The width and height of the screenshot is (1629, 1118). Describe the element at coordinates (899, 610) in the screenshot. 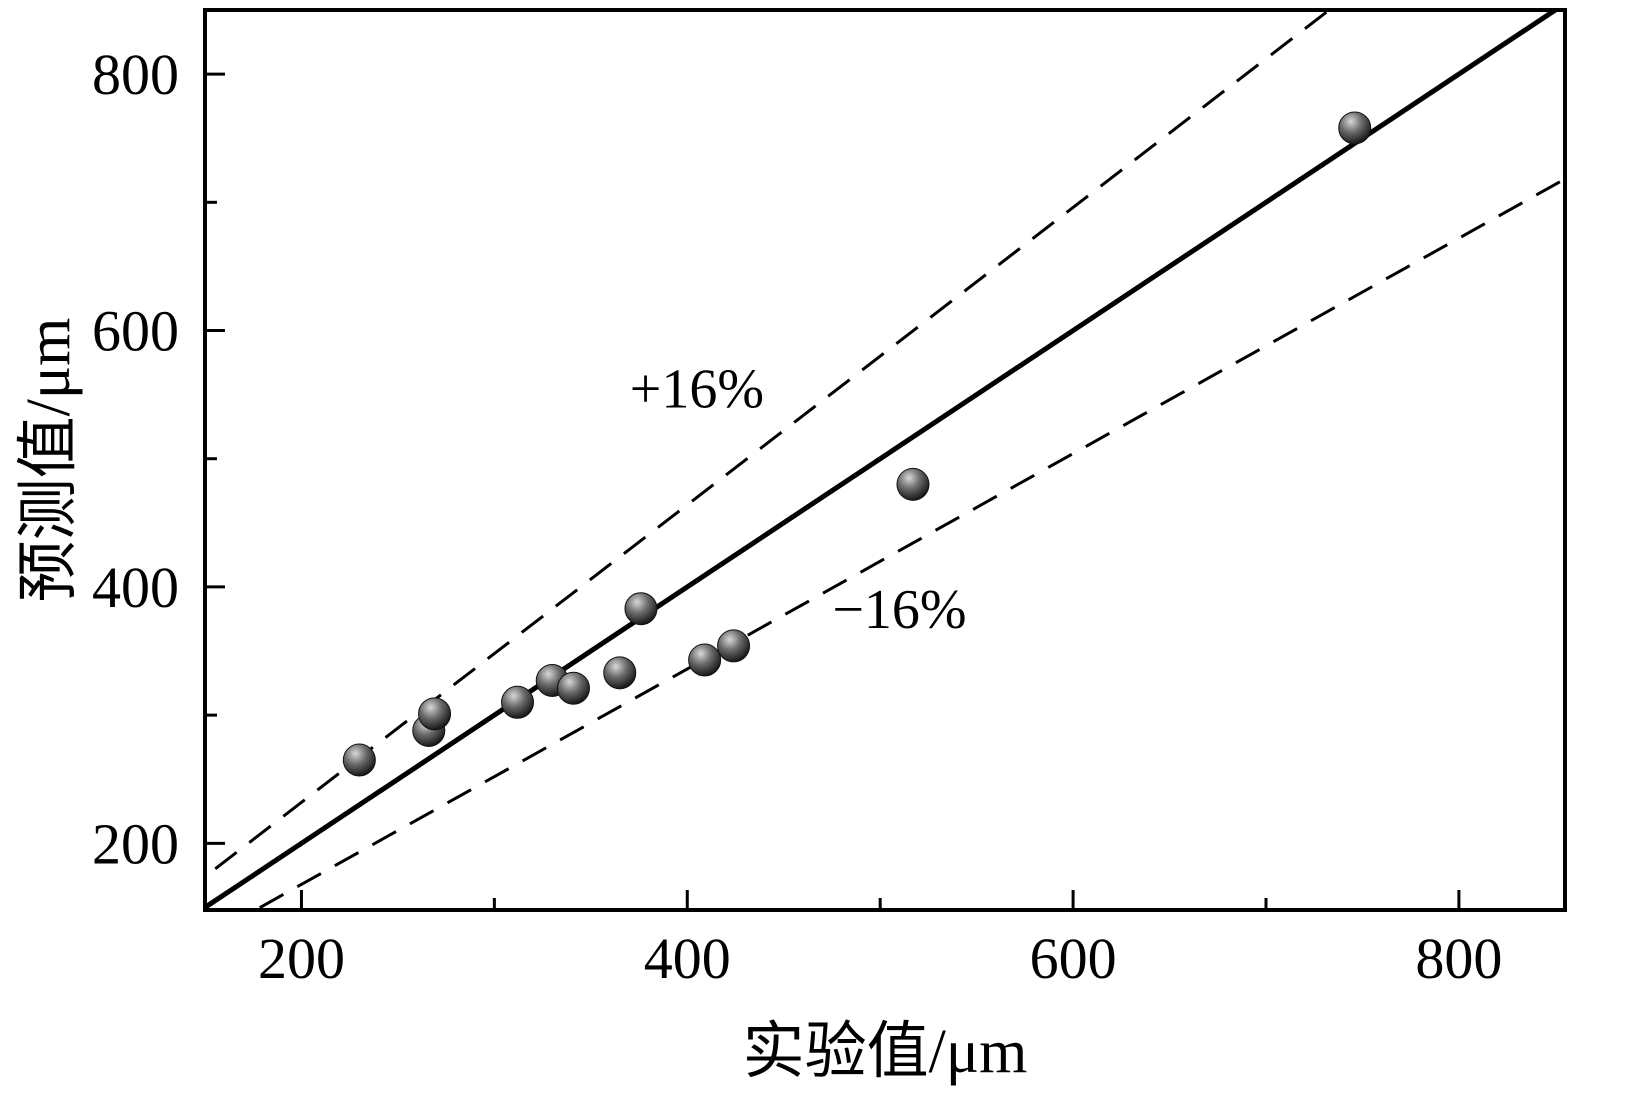

I see `minus-16-percent-line-label: −16%` at that location.